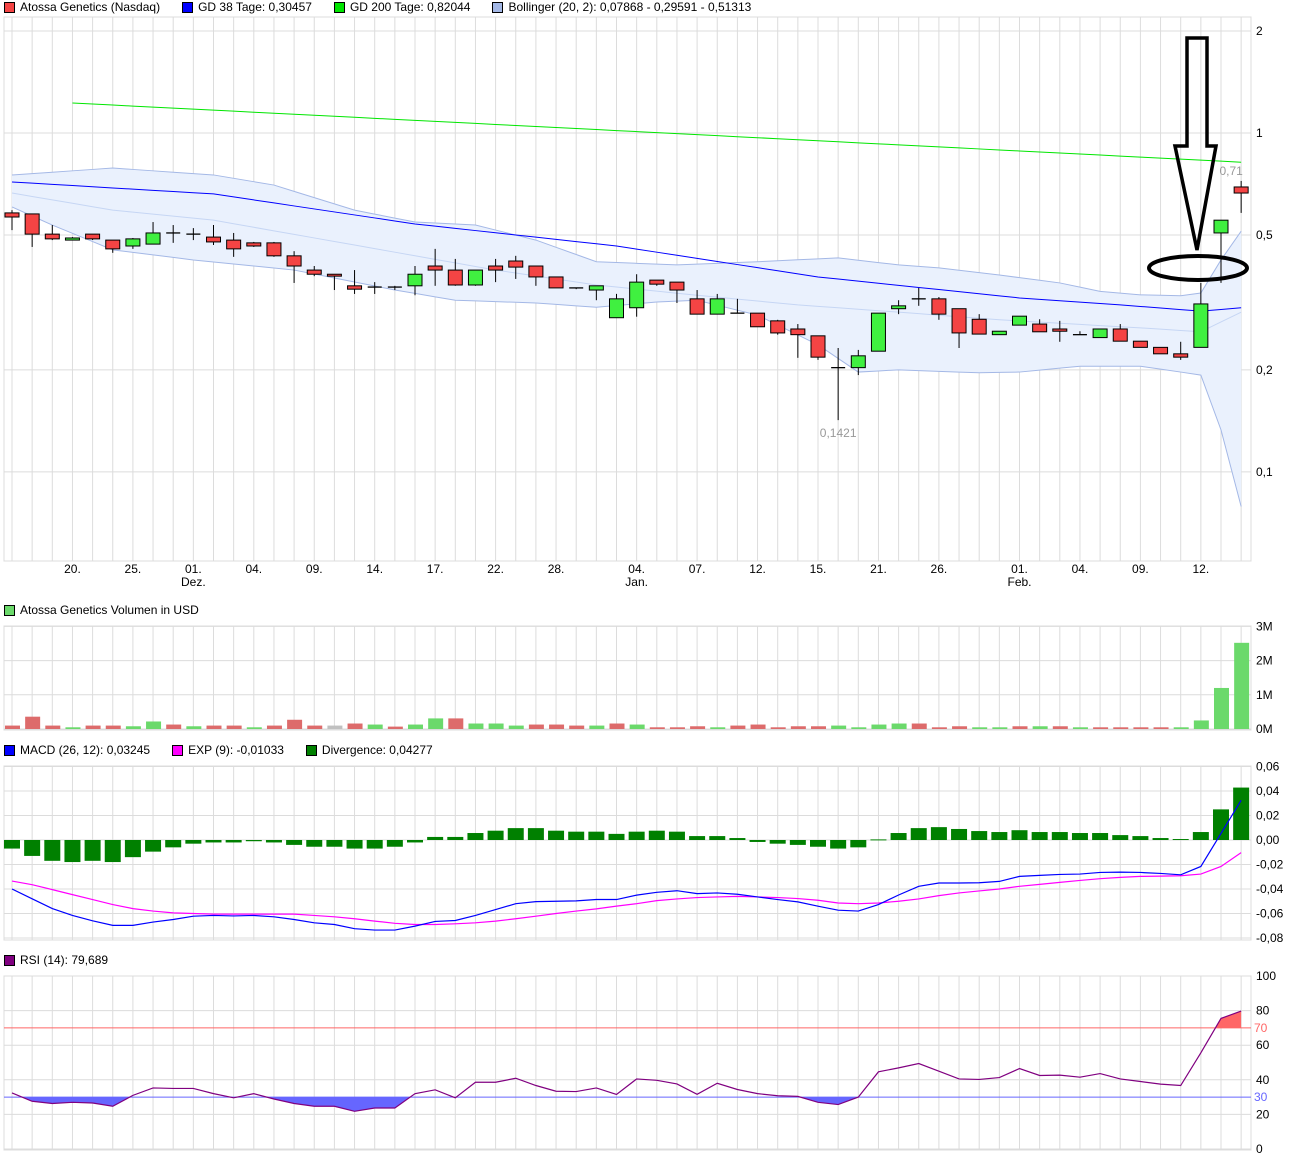 The height and width of the screenshot is (1163, 1305). Describe the element at coordinates (697, 569) in the screenshot. I see `date-tick-label: 07.` at that location.